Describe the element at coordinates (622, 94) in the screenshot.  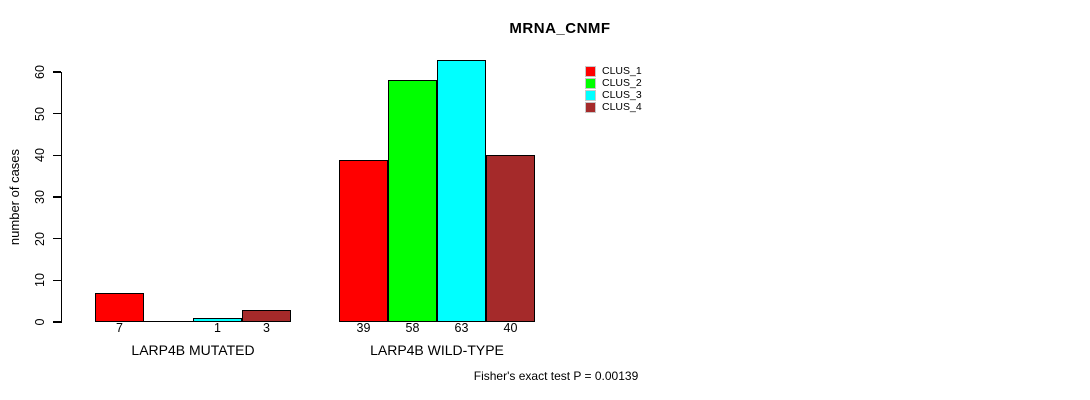
I see `legend-label: CLUS_3` at that location.